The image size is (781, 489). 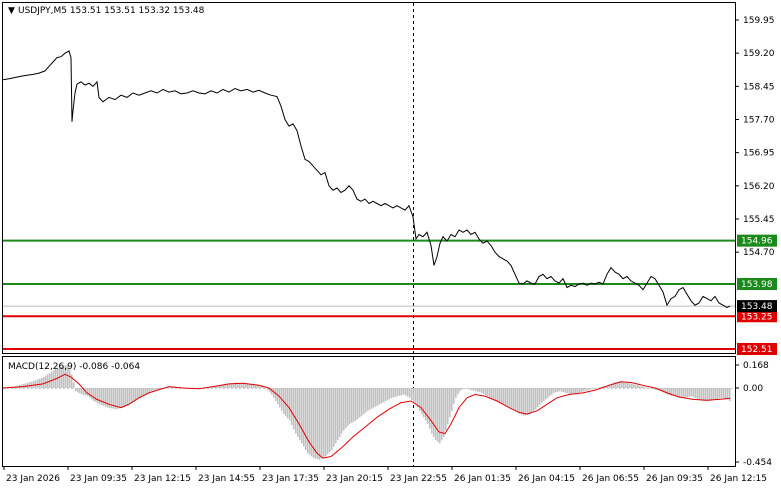 I want to click on x-tick-label-7: 26 Jan 01:35, so click(x=482, y=479).